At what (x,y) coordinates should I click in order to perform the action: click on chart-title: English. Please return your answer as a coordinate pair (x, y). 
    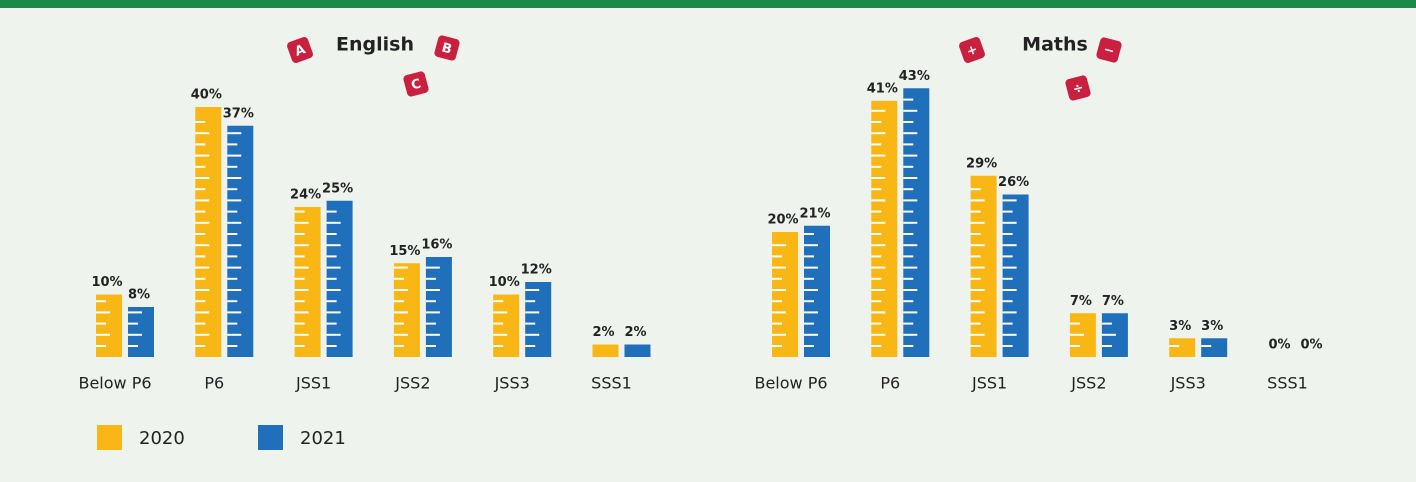
    Looking at the image, I should click on (375, 45).